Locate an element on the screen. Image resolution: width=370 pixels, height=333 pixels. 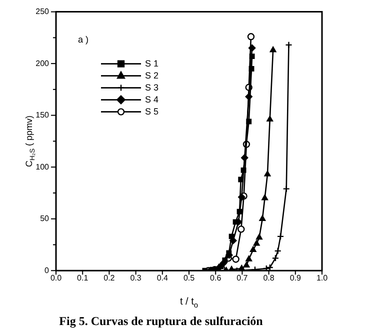
legend-label: S 2 is located at coordinates (152, 75).